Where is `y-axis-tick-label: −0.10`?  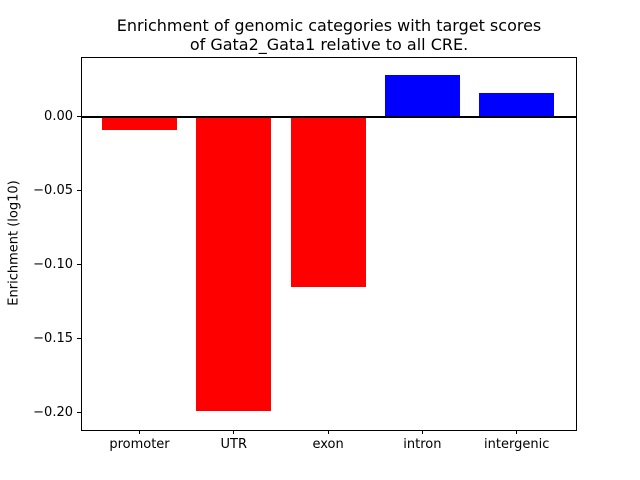 y-axis-tick-label: −0.10 is located at coordinates (53, 264).